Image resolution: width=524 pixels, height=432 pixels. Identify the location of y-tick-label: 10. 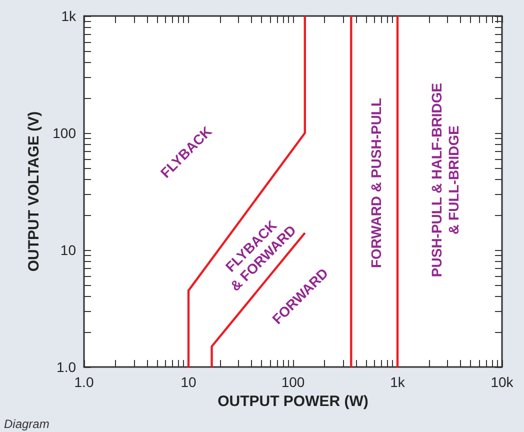
(68, 250).